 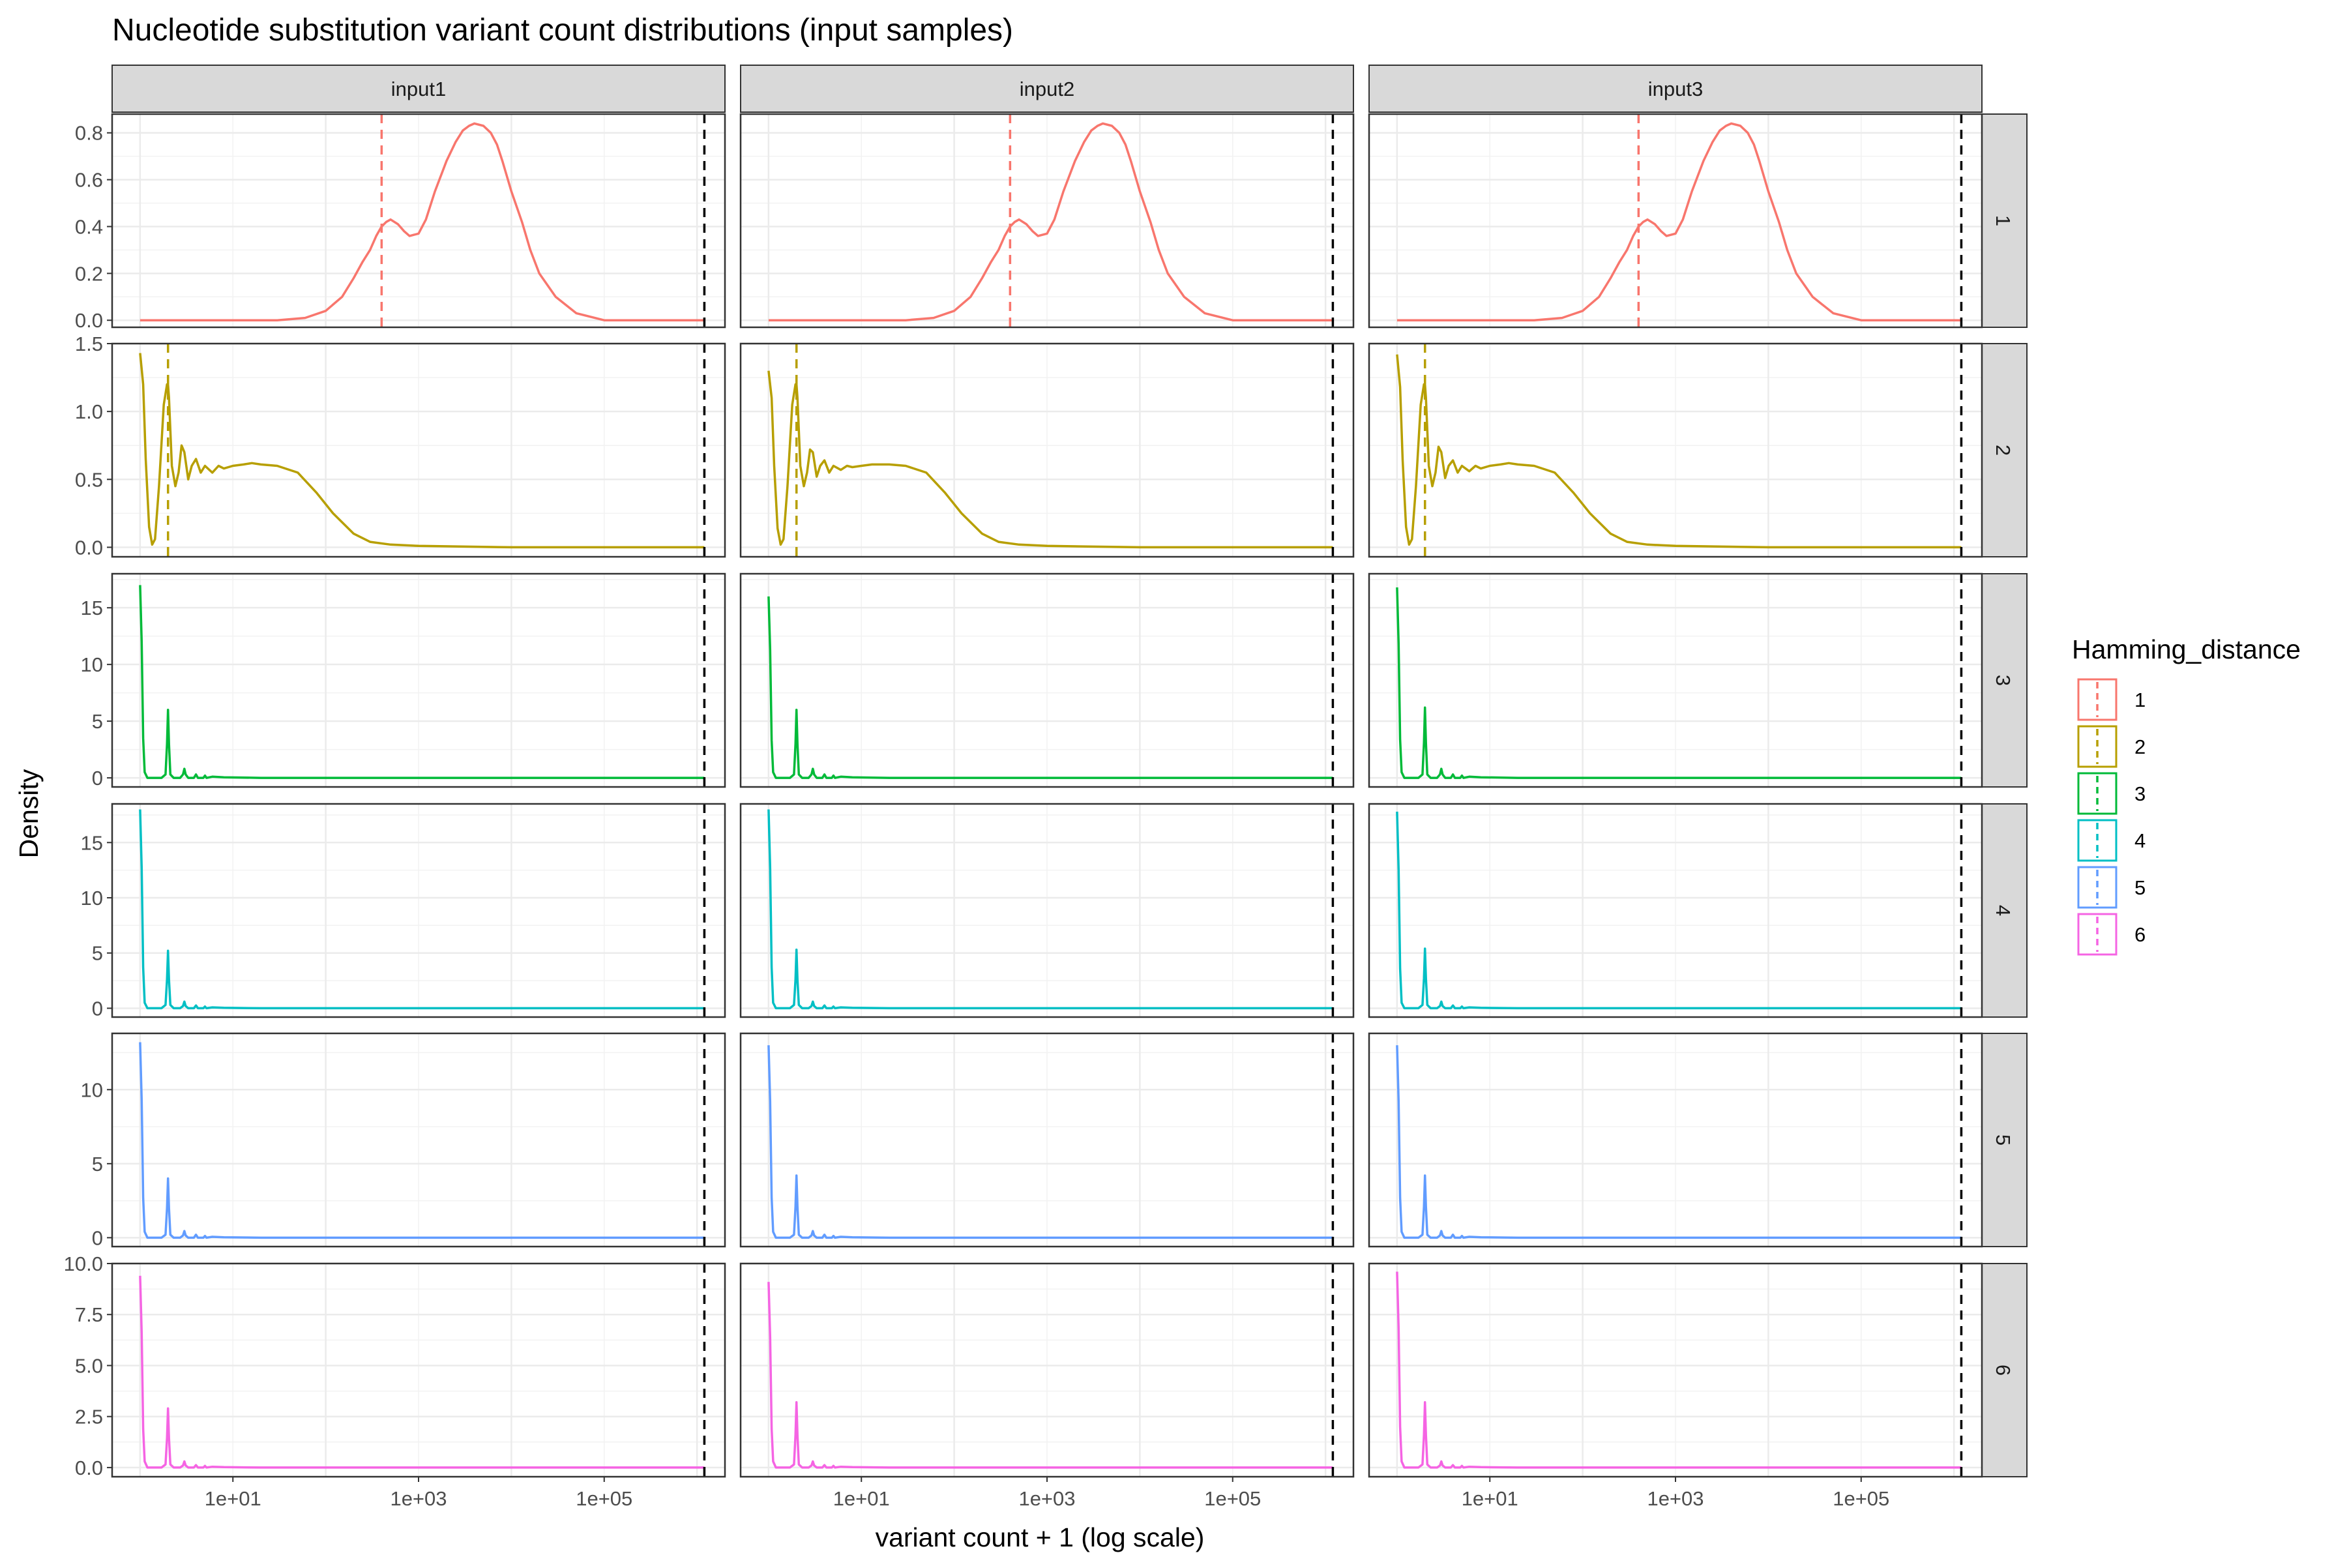 What do you see at coordinates (89, 480) in the screenshot?
I see `y-tick-label: 0.5` at bounding box center [89, 480].